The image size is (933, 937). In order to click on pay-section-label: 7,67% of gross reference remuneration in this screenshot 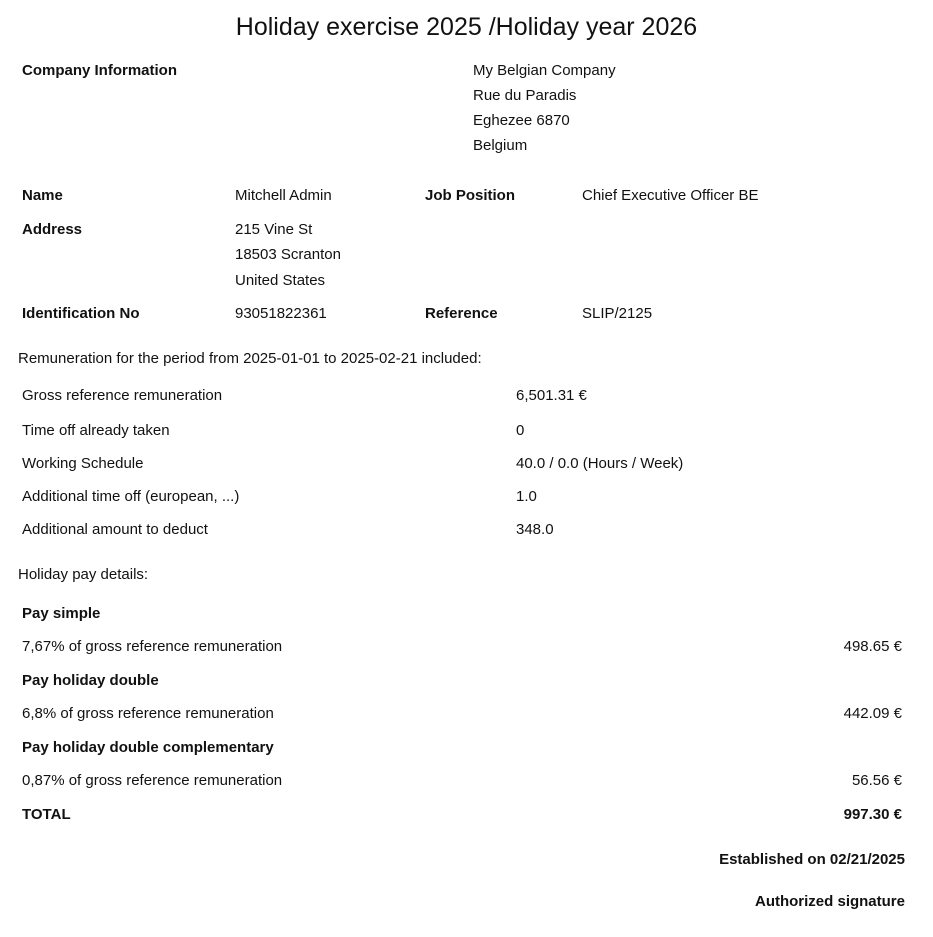, I will do `click(152, 646)`.